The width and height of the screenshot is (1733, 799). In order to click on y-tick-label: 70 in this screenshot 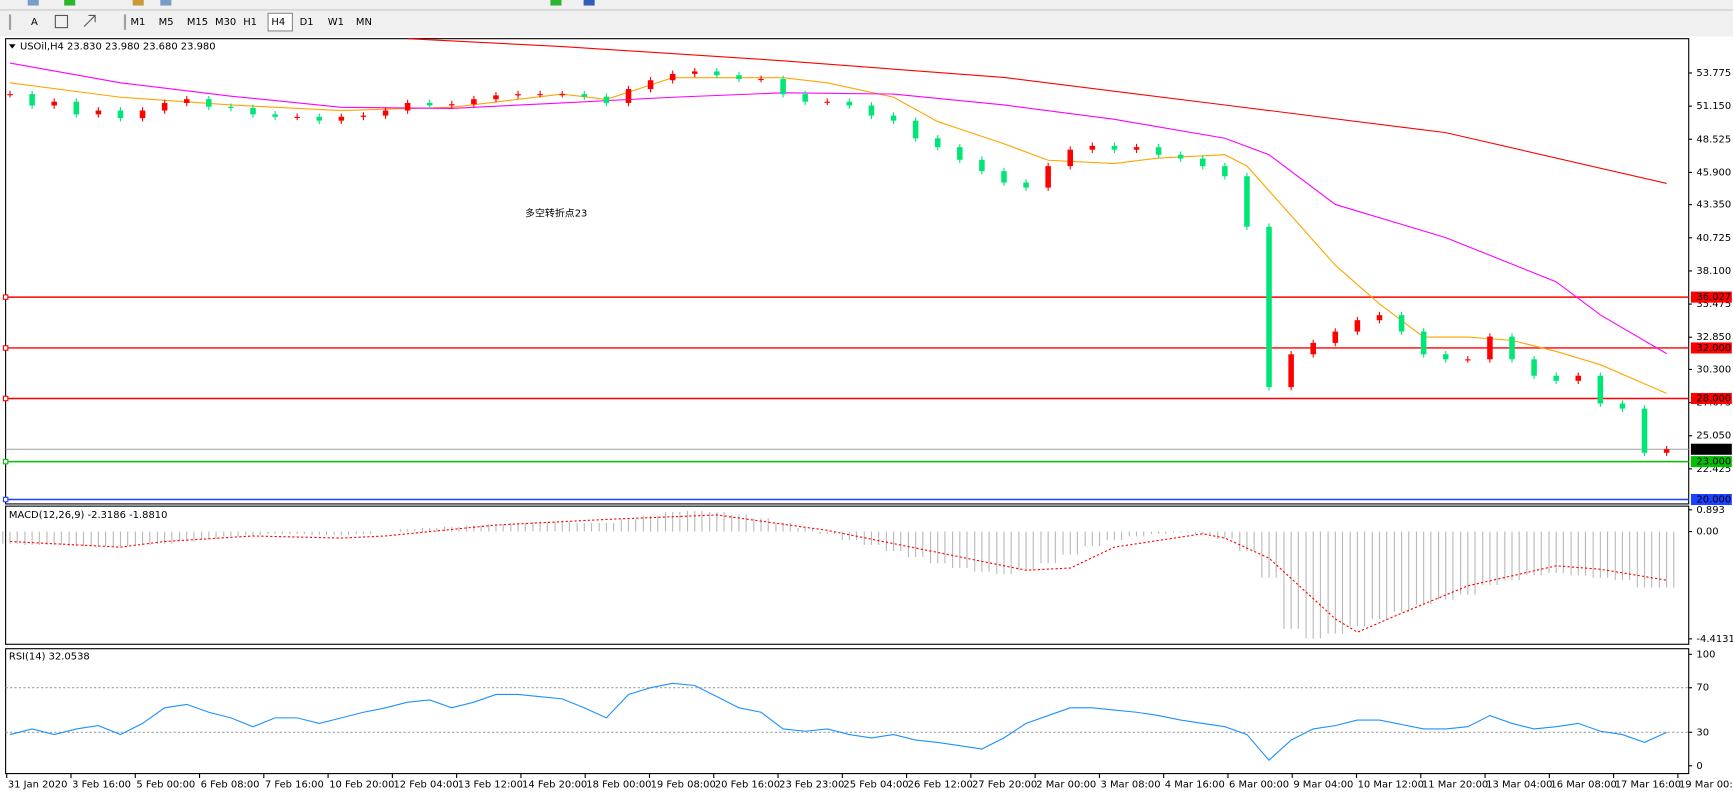, I will do `click(1702, 688)`.